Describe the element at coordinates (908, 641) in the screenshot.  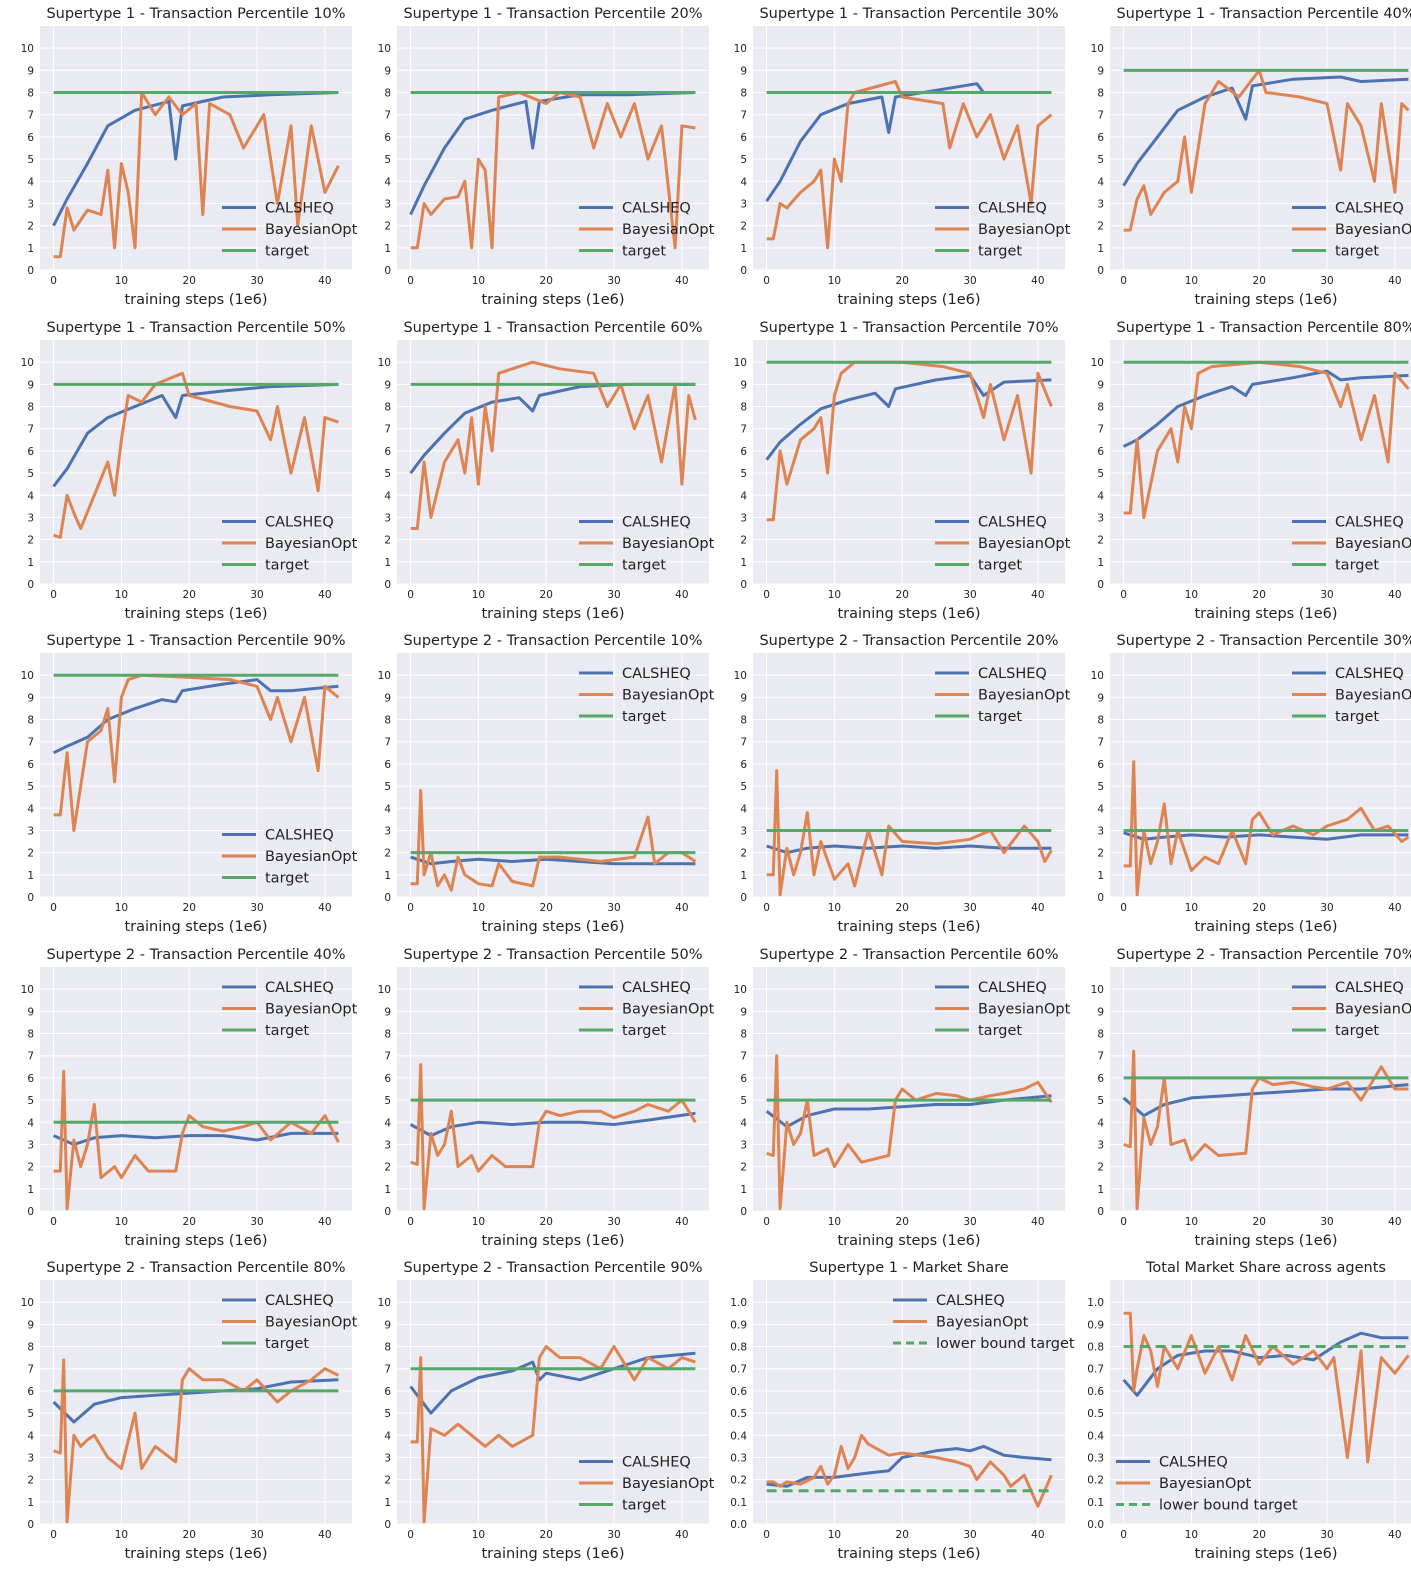
I see `chart-title: Supertype 2 - Transaction Percentile 20%` at that location.